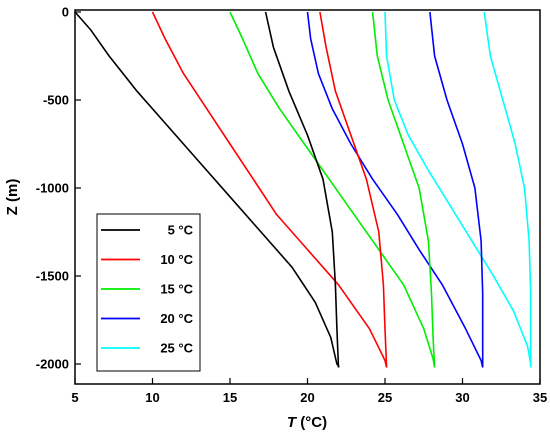  What do you see at coordinates (385, 397) in the screenshot?
I see `x-tick-label-4: 25` at bounding box center [385, 397].